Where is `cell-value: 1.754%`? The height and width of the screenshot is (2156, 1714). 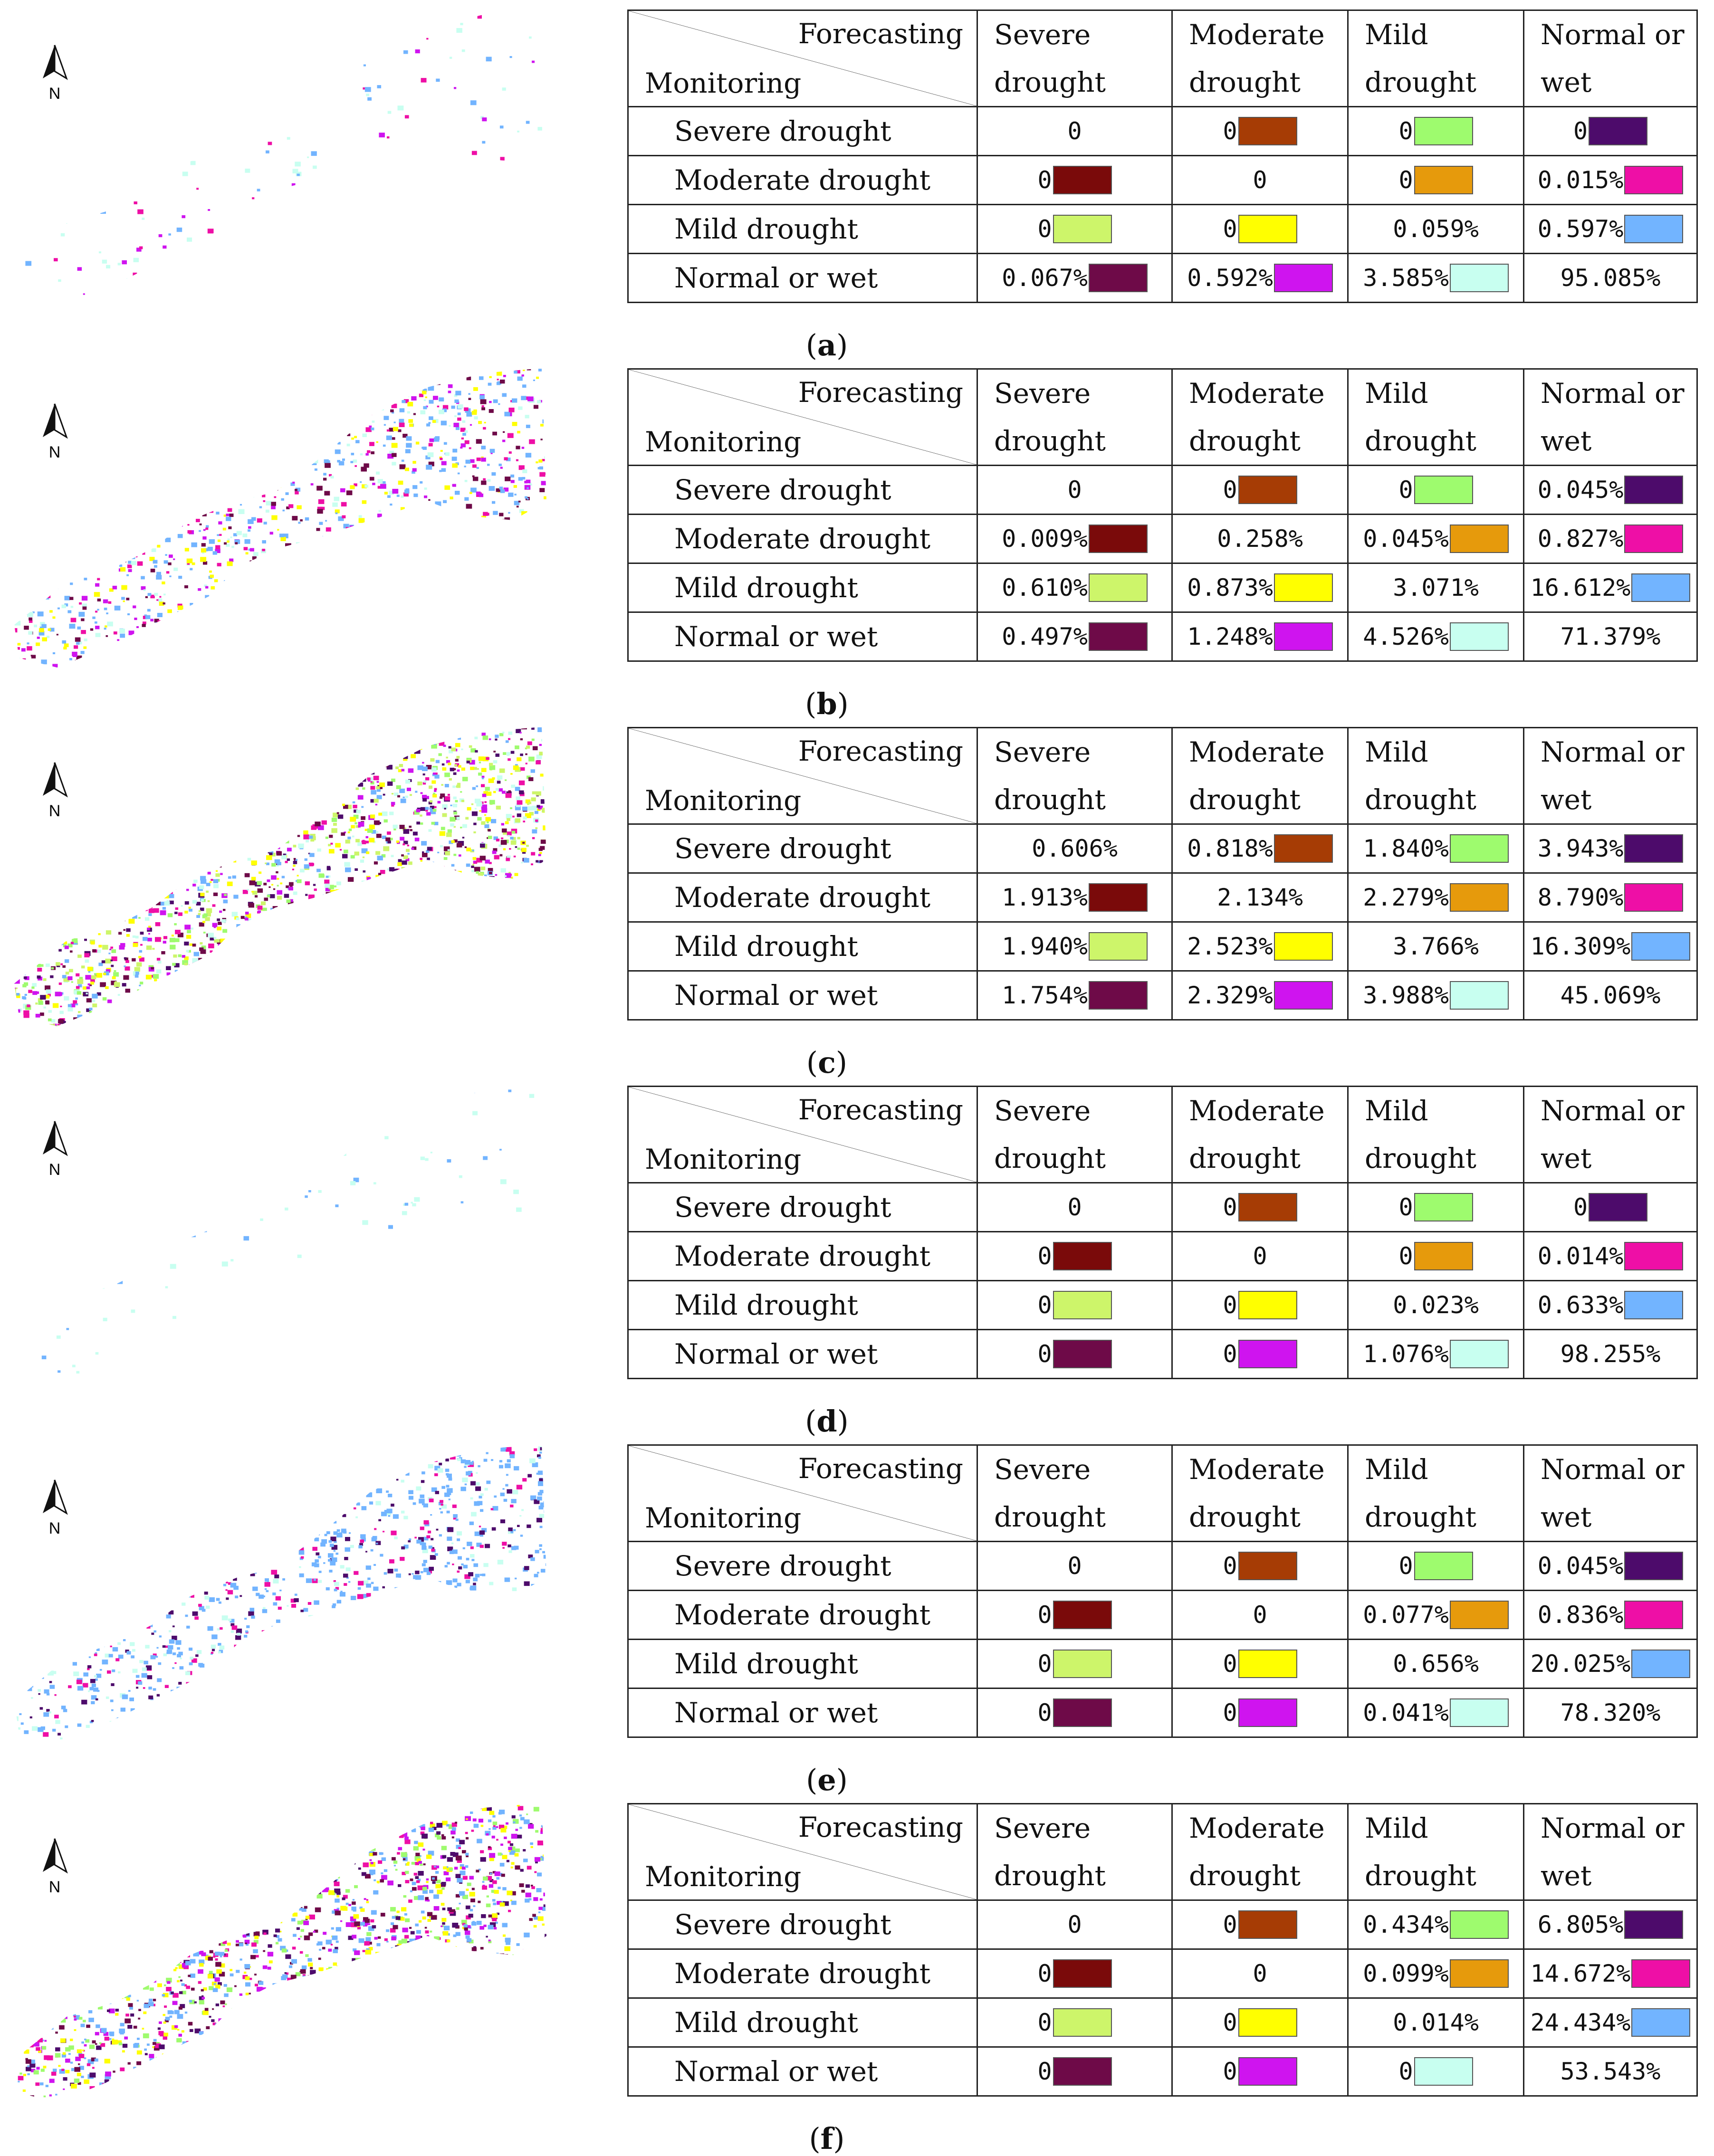
cell-value: 1.754% is located at coordinates (1045, 996).